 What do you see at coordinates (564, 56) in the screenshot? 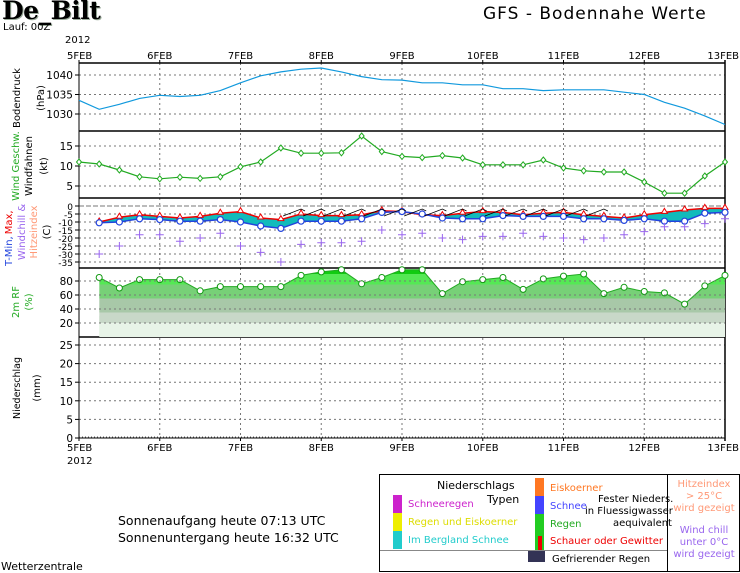
I see `x-tick-label-top: 11FEB` at bounding box center [564, 56].